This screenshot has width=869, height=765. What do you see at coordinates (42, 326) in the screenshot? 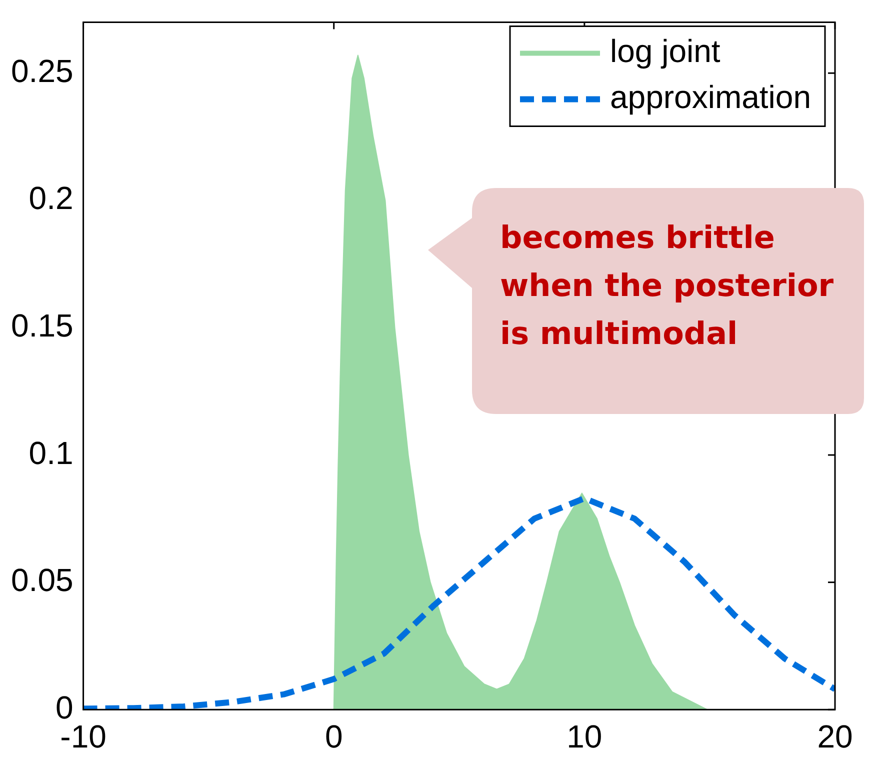
I see `y-tick-label: 0.15` at bounding box center [42, 326].